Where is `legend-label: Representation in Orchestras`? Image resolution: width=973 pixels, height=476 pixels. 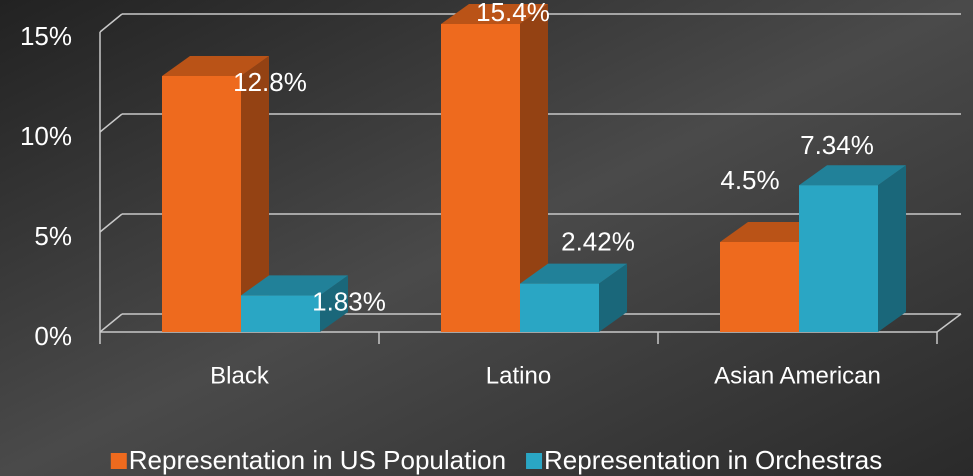 legend-label: Representation in Orchestras is located at coordinates (713, 460).